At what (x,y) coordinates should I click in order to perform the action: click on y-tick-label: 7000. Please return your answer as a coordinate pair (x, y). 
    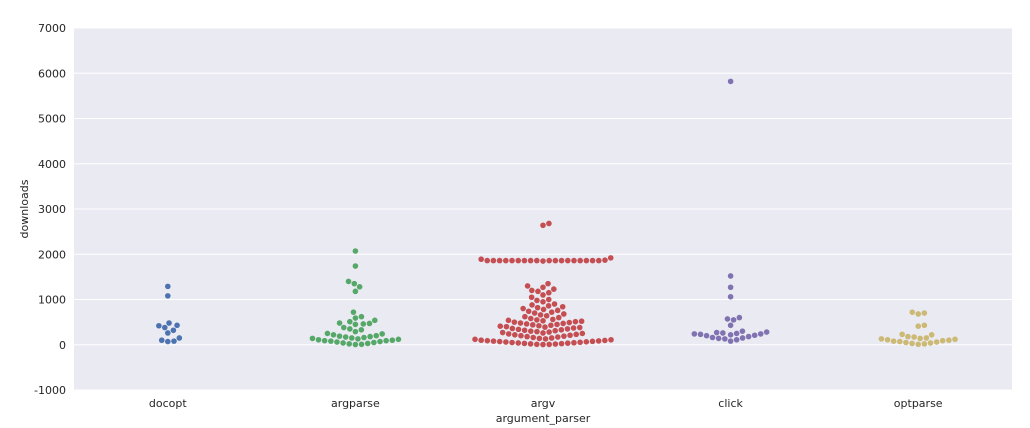
    Looking at the image, I should click on (52, 28).